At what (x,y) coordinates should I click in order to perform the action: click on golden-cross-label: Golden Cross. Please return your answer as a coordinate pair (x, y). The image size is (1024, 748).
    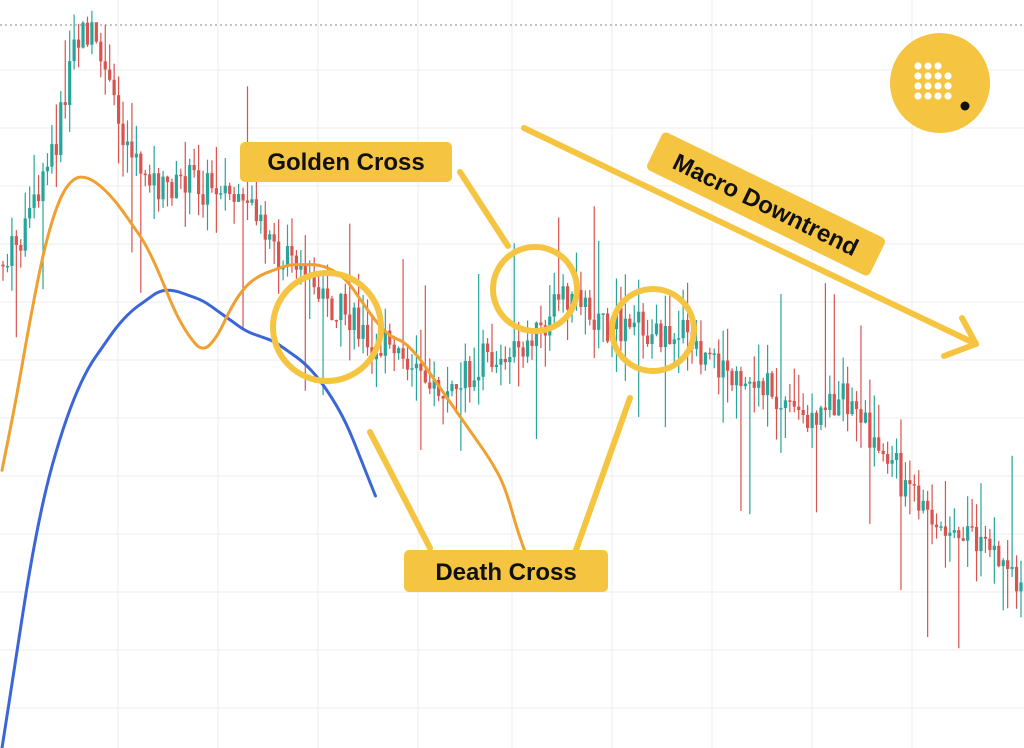
    Looking at the image, I should click on (345, 162).